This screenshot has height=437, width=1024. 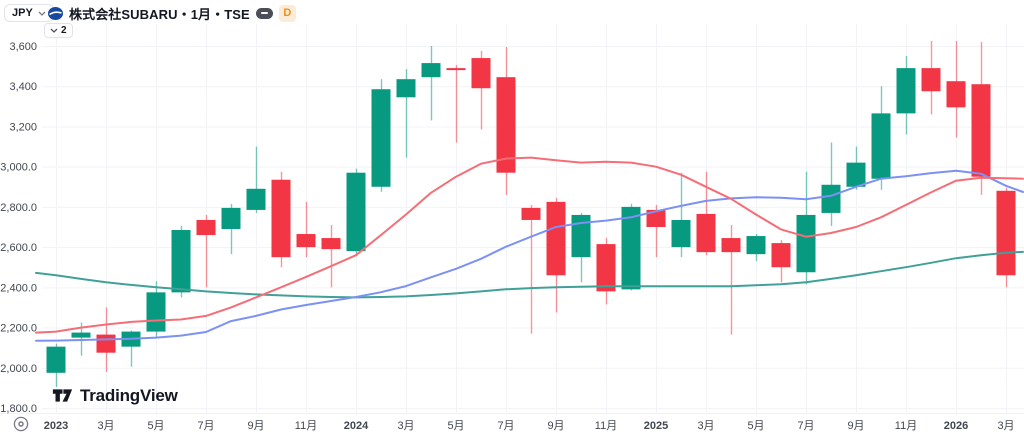 What do you see at coordinates (18, 369) in the screenshot?
I see `price-tick-label: 2,000.0` at bounding box center [18, 369].